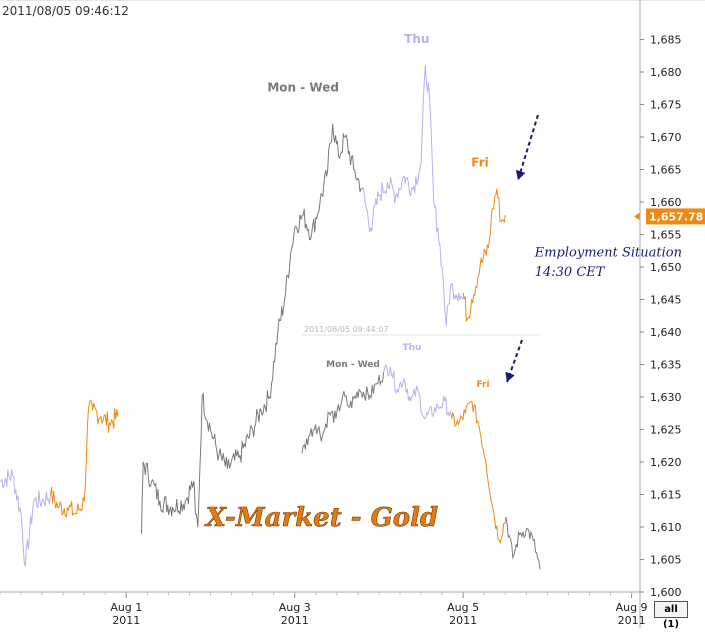  I want to click on y-tick-label: 1,620, so click(666, 462).